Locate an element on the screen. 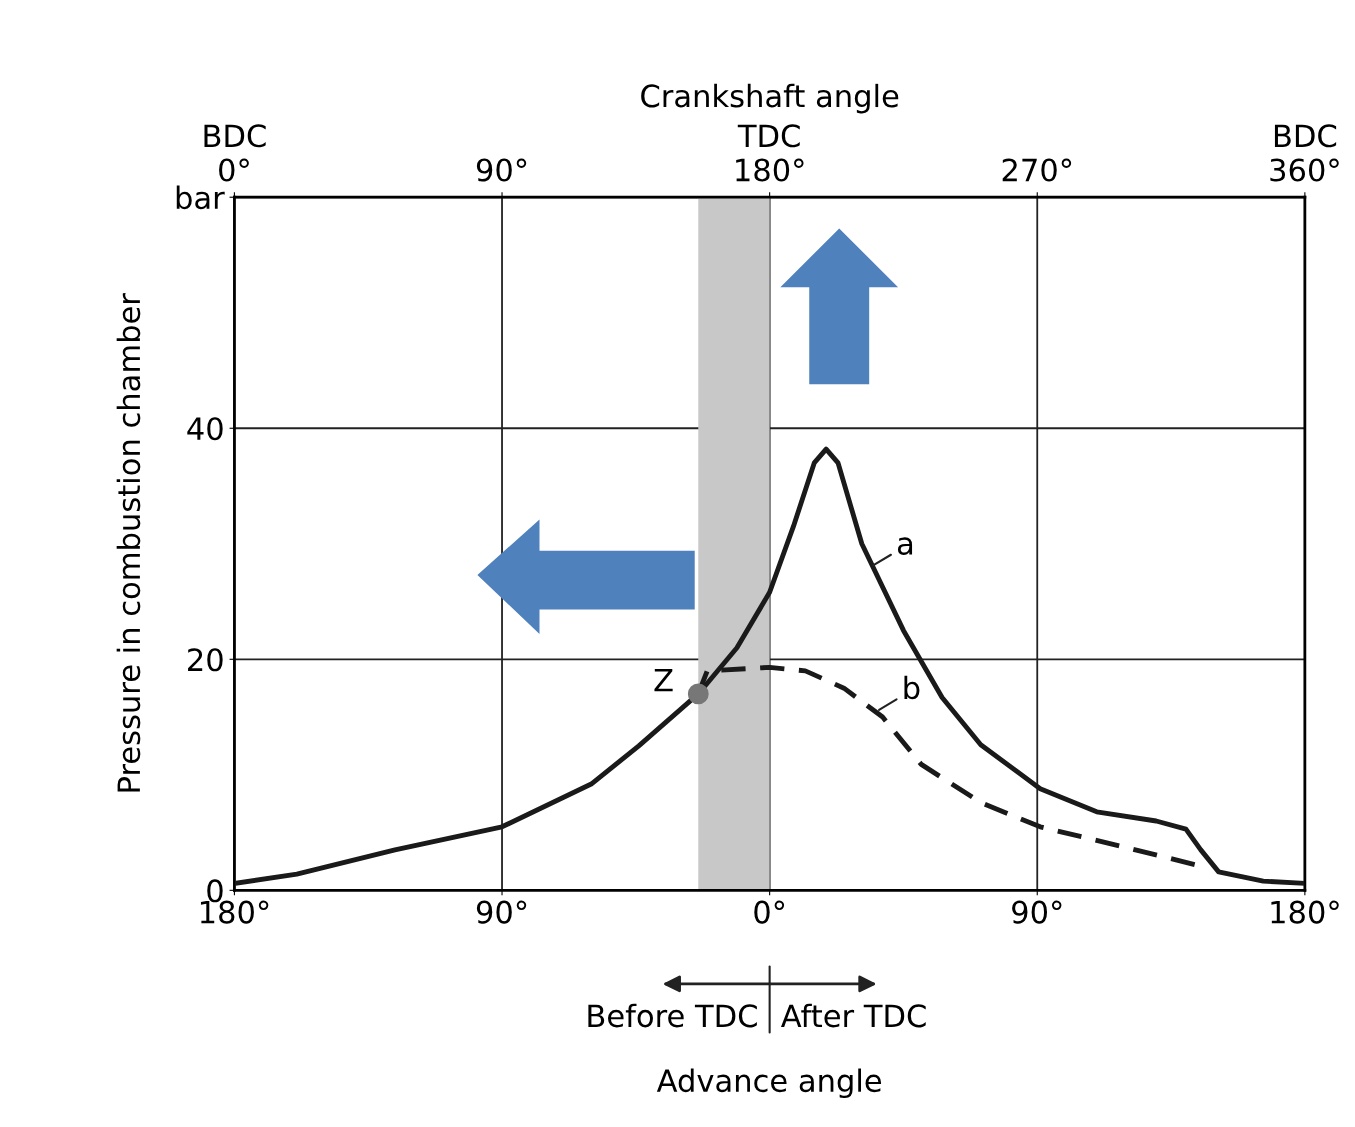  x-tick-label: 0° is located at coordinates (769, 912).